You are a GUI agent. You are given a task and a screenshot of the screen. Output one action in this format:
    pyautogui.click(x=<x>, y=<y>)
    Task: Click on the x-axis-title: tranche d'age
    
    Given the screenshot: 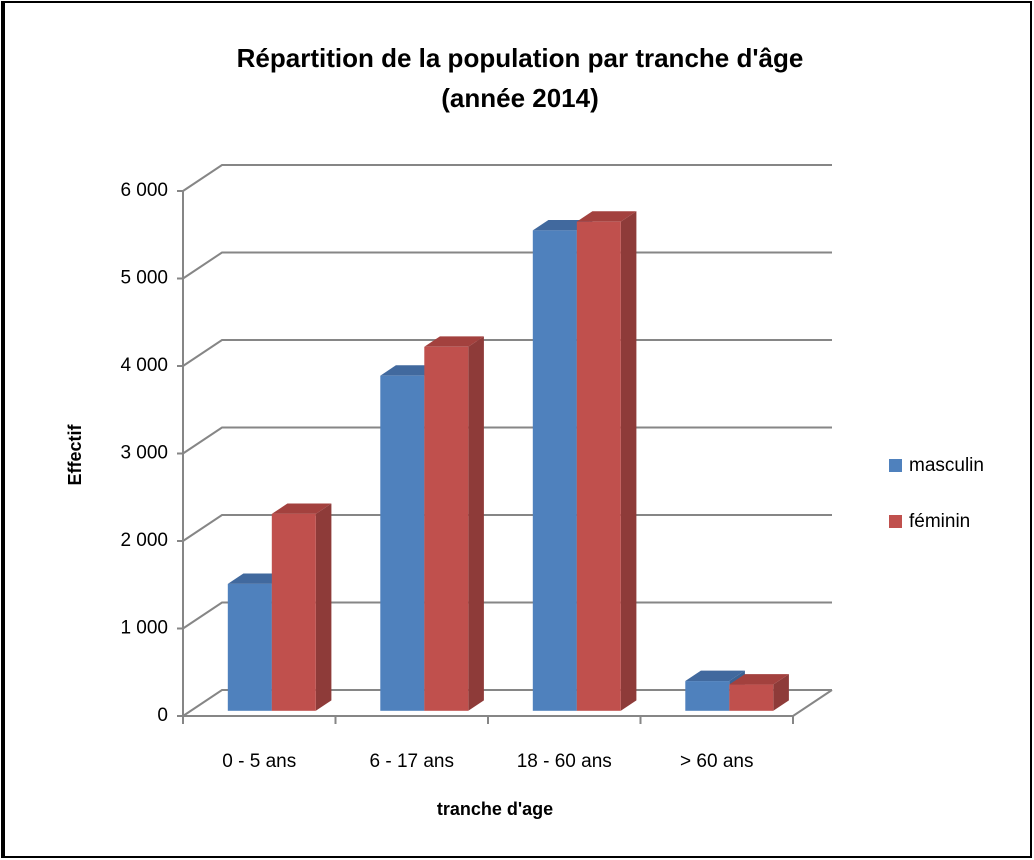 What is the action you would take?
    pyautogui.click(x=495, y=809)
    